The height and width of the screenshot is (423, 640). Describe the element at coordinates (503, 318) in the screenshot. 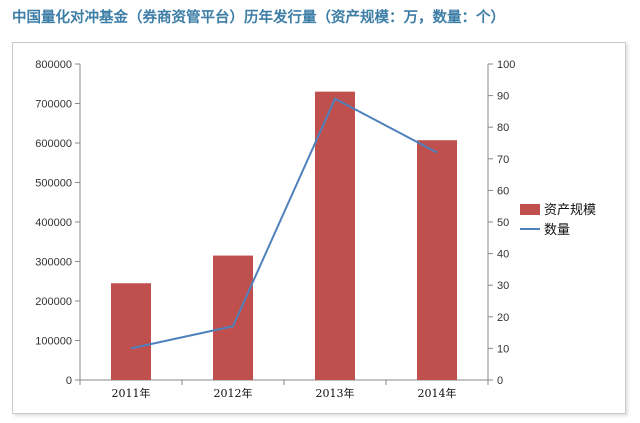

I see `right-tick-label: 20` at that location.